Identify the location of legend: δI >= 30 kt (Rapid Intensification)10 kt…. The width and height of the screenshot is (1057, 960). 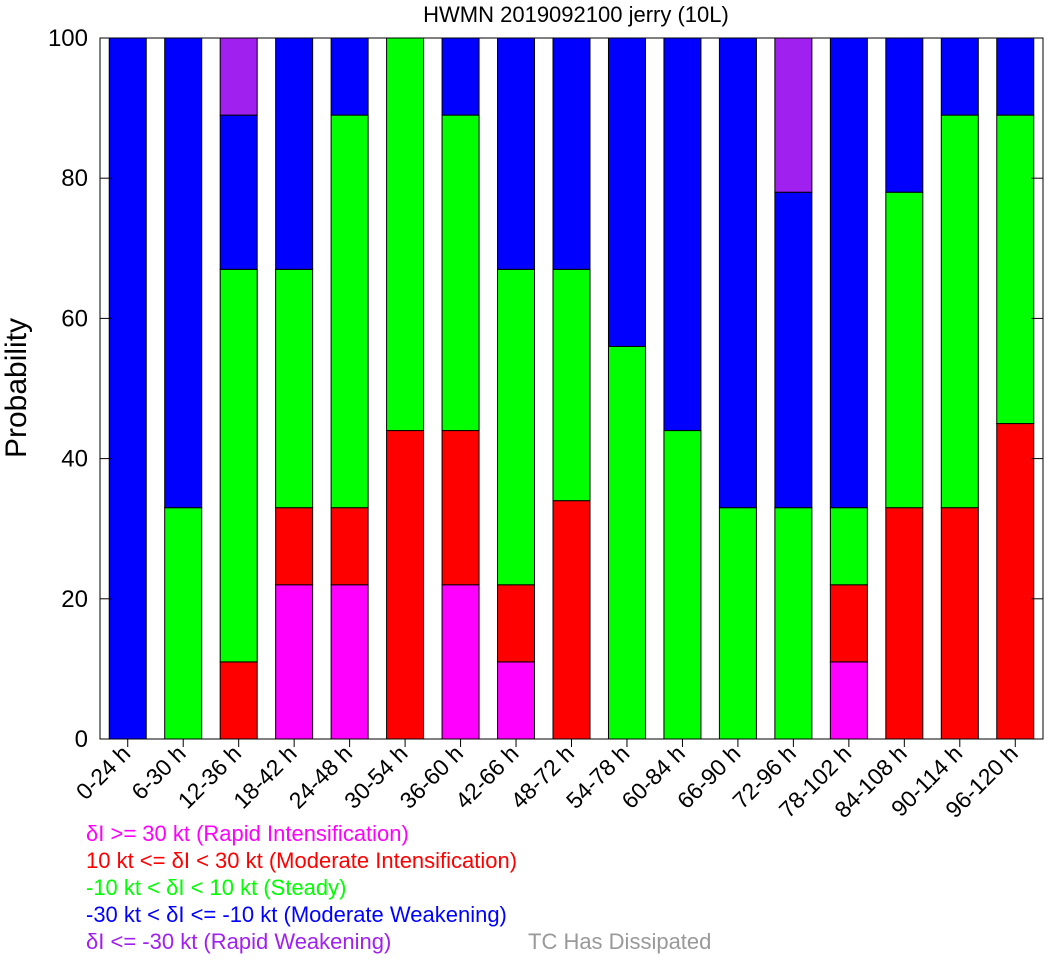
(398, 887).